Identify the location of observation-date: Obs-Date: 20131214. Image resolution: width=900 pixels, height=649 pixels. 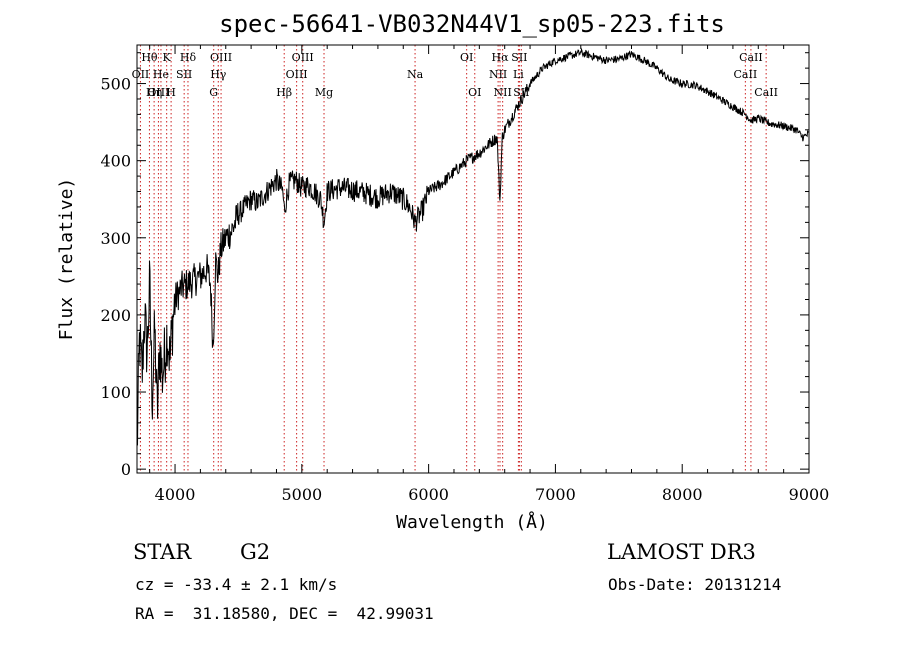
(695, 584).